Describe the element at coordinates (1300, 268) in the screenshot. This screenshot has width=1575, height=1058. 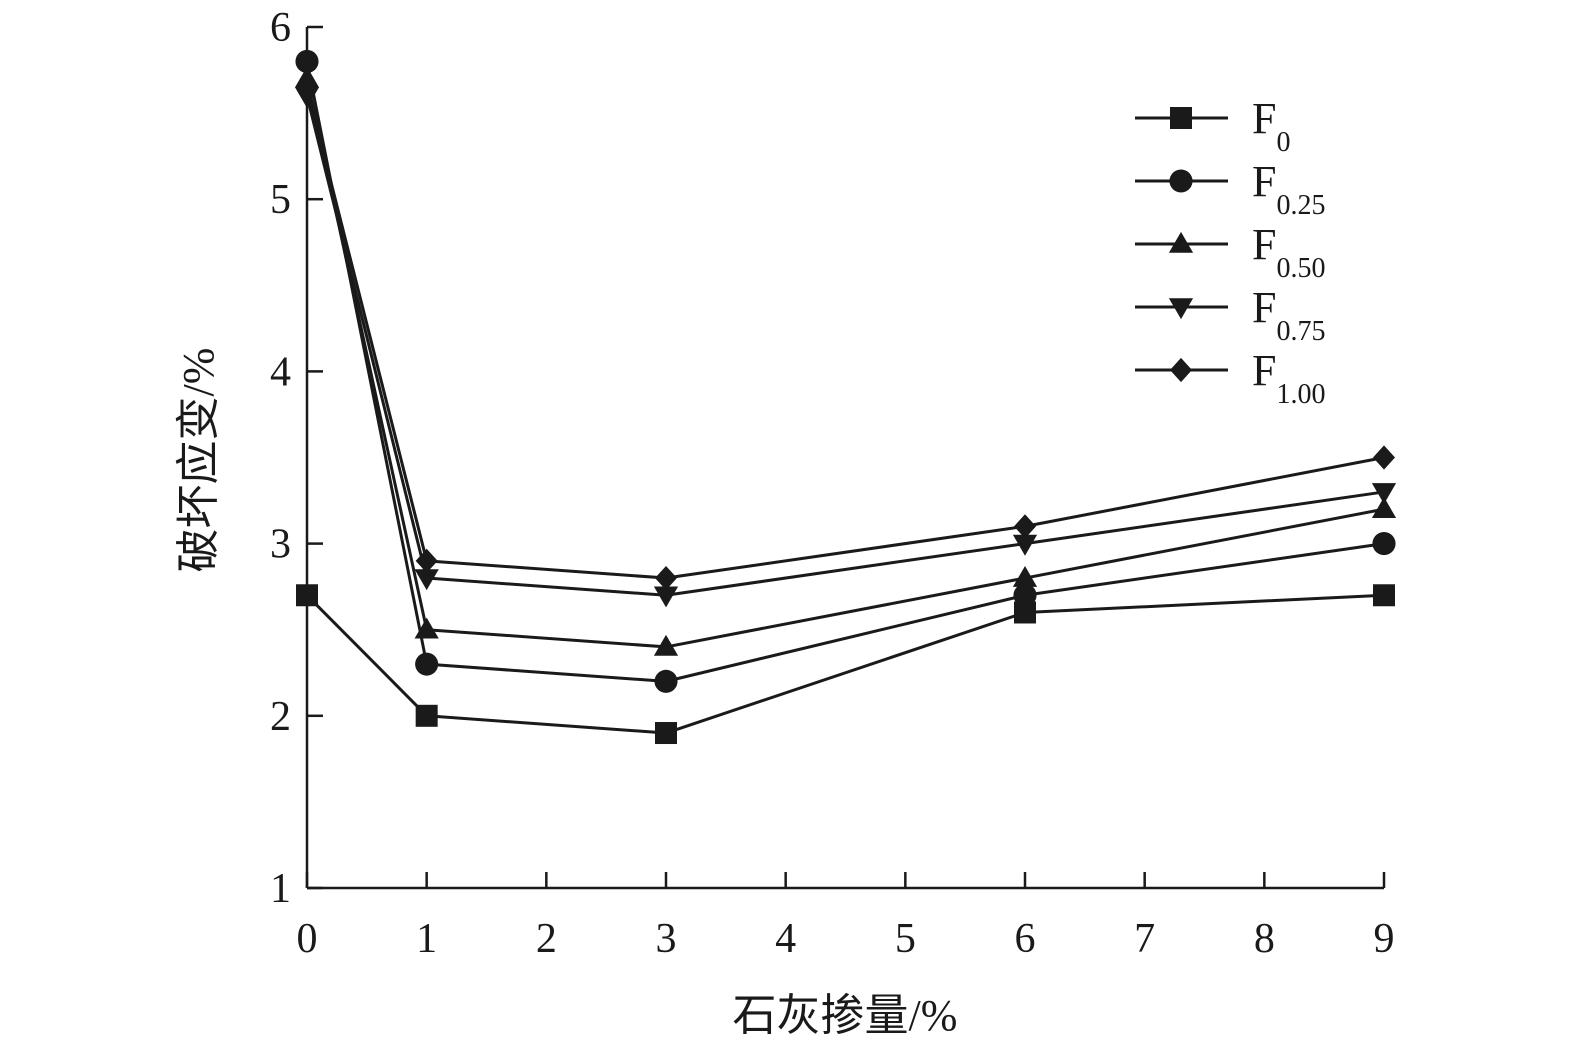
I see `legend-subscript: 0.50` at that location.